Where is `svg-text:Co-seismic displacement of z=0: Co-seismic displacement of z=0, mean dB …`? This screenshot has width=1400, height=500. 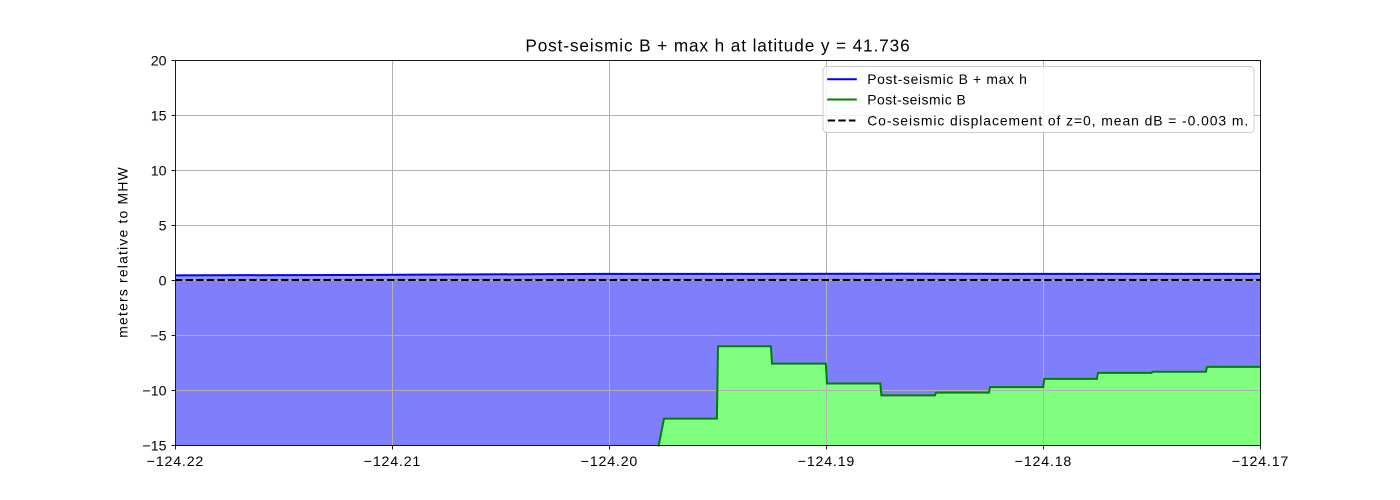 svg-text:Co-seismic displacement of z=0: Co-seismic displacement of z=0, mean dB … is located at coordinates (1057, 120).